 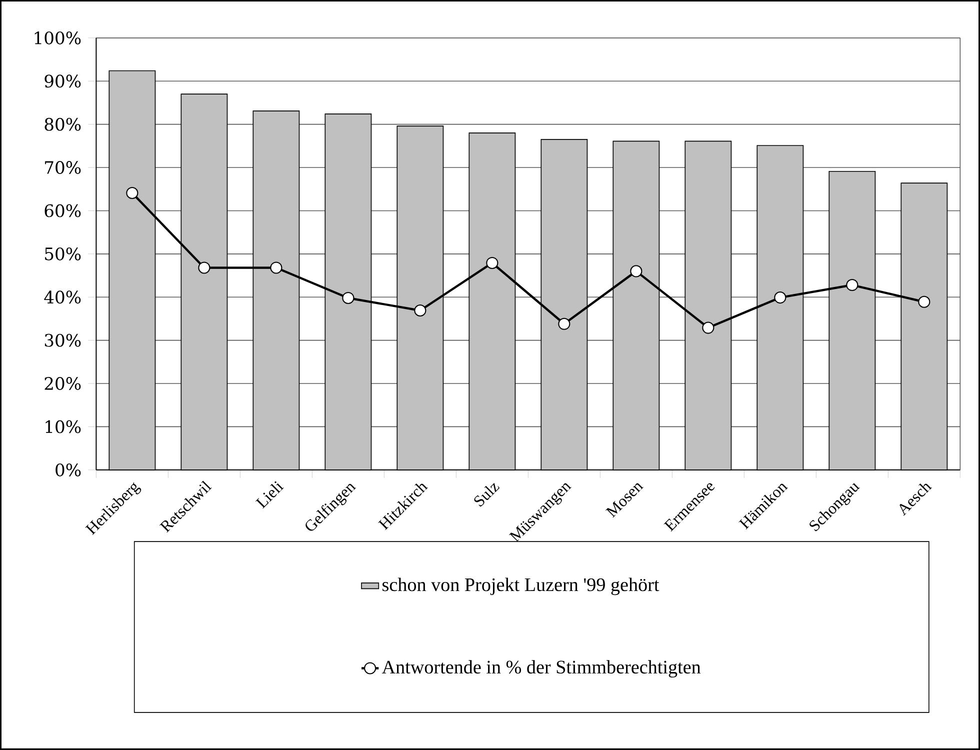 What do you see at coordinates (62, 383) in the screenshot?
I see `y-tick-label: 20%` at bounding box center [62, 383].